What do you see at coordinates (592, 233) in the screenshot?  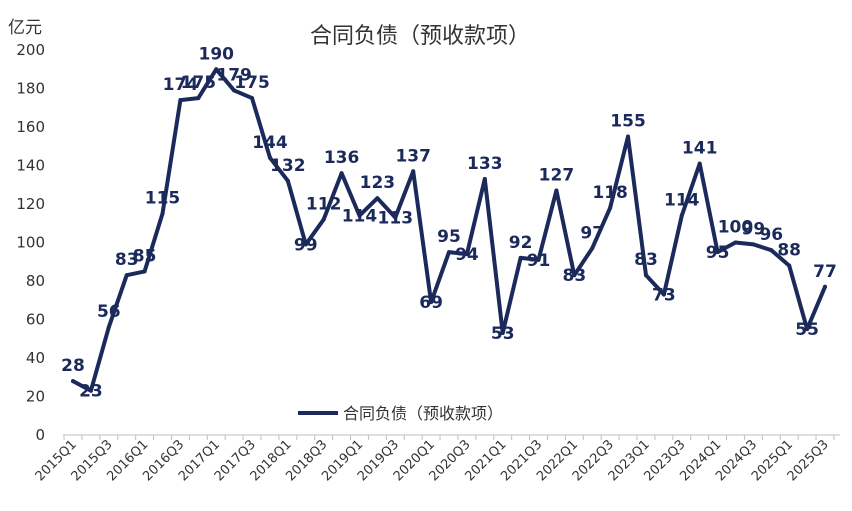 I see `data-label: 97` at bounding box center [592, 233].